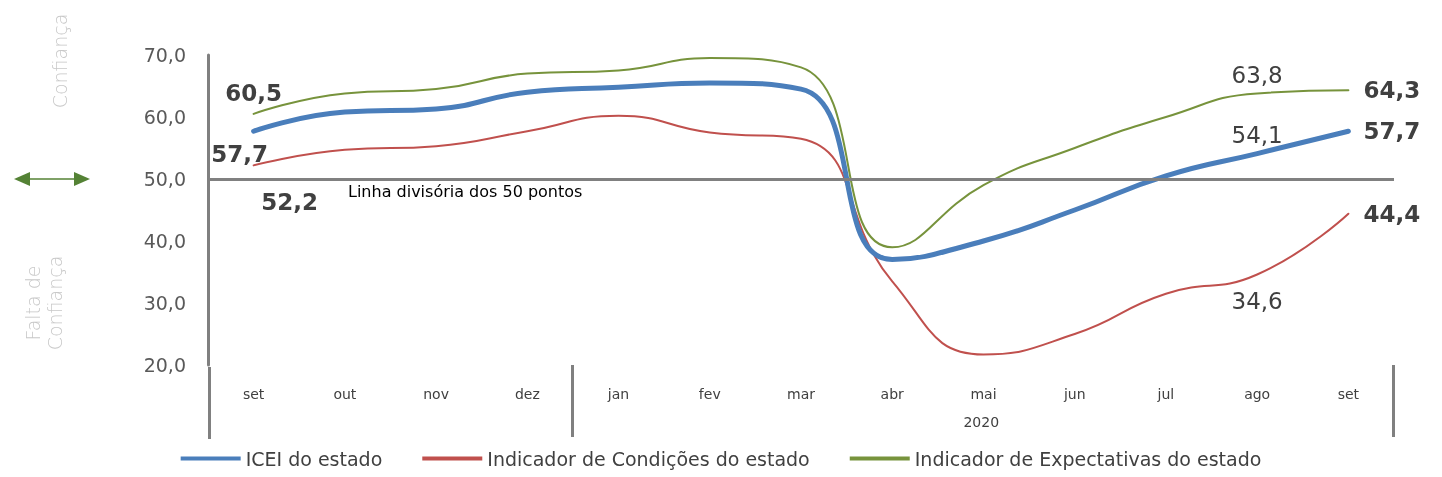  What do you see at coordinates (1392, 90) in the screenshot?
I see `data-label: 64,3` at bounding box center [1392, 90].